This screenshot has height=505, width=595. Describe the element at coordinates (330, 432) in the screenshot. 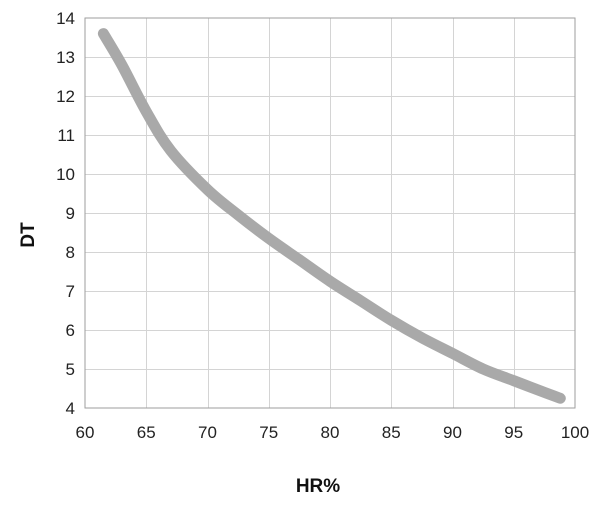

I see `x-tick-label: 80` at that location.